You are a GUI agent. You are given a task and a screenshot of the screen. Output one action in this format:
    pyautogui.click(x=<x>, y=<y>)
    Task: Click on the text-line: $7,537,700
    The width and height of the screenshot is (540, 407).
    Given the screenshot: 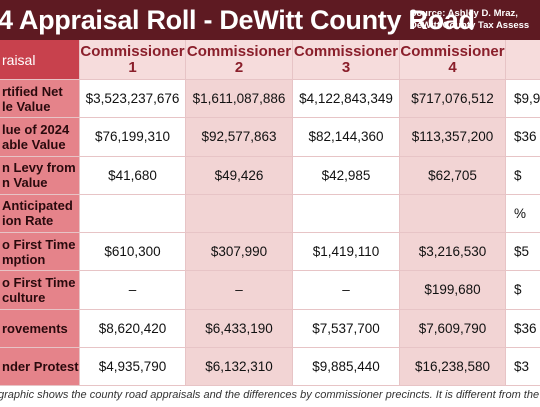 What is the action you would take?
    pyautogui.click(x=346, y=328)
    